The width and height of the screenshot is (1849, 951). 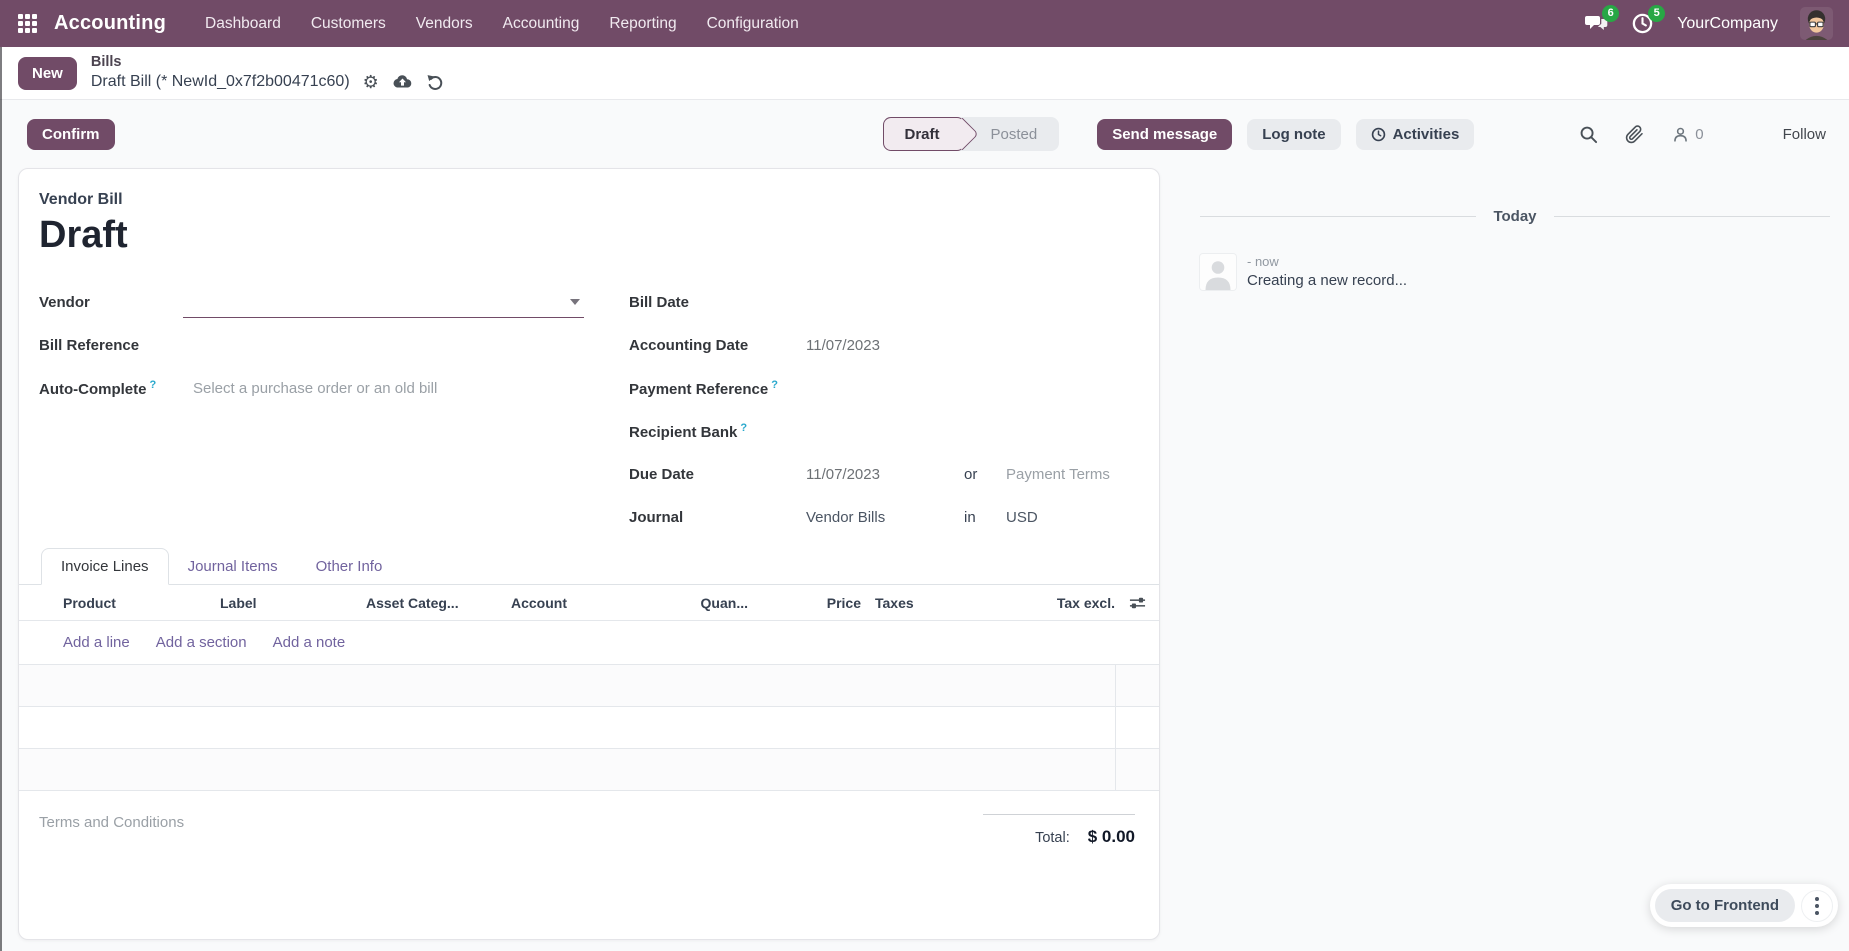 I want to click on terms-and-conditions-input: Terms and Conditions, so click(x=112, y=822).